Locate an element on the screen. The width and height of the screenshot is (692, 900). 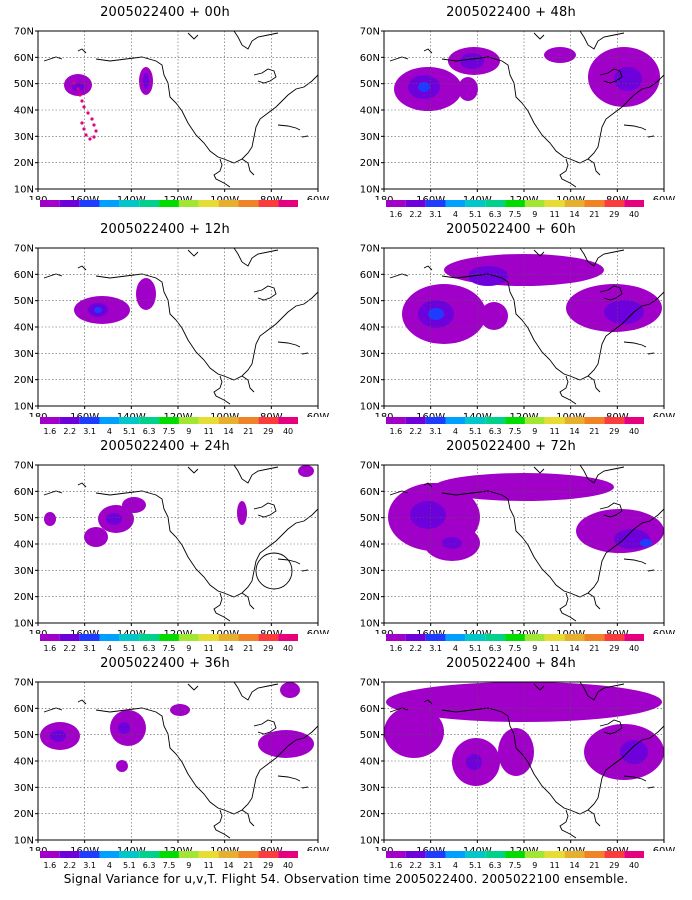
colorbar-label: 5.1 is located at coordinates (475, 214).